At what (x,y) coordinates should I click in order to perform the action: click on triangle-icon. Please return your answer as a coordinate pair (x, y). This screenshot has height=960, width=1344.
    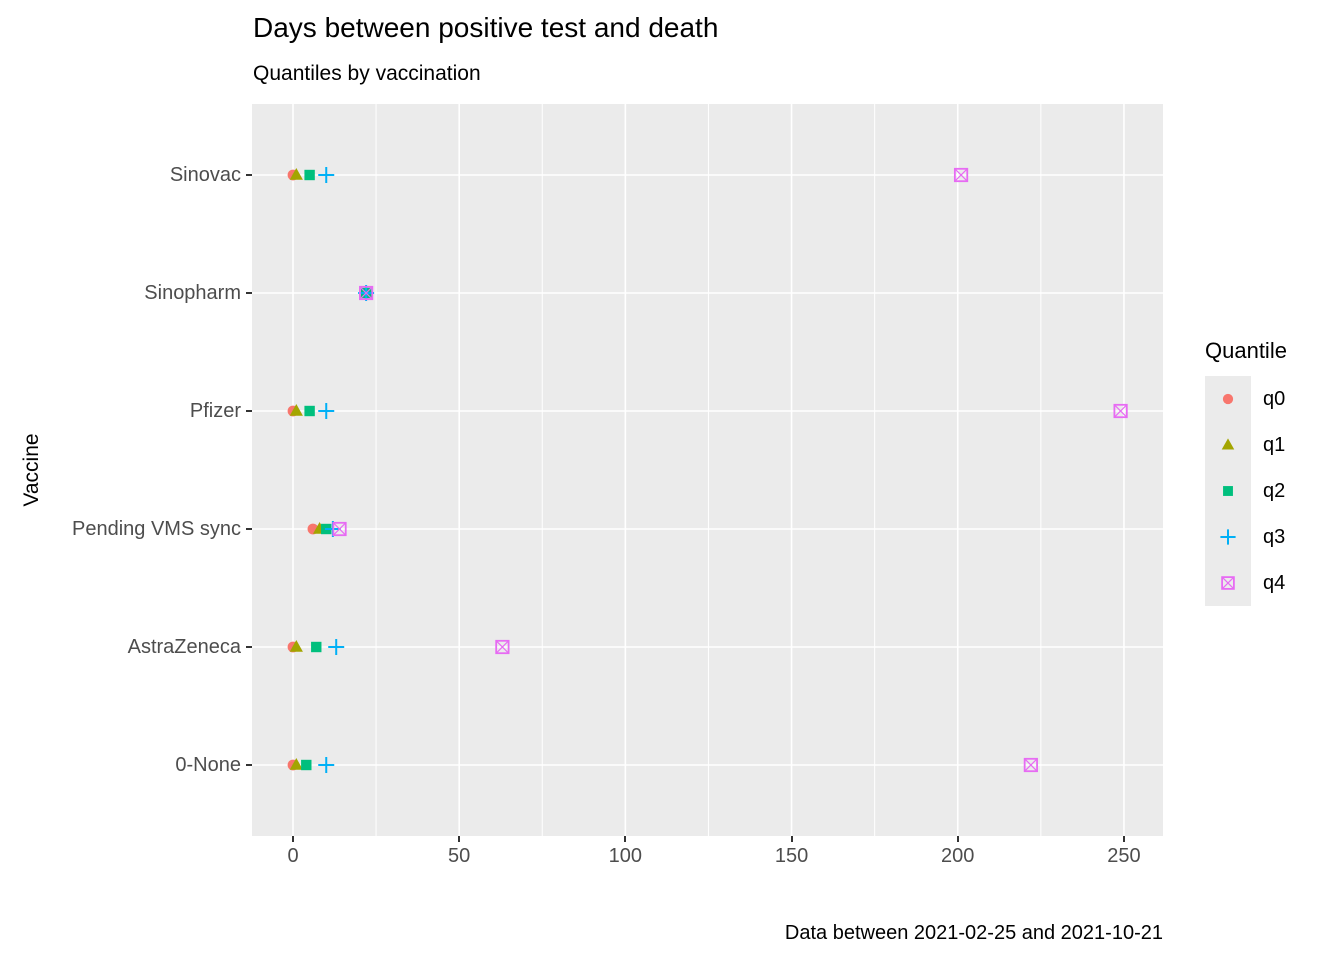
    Looking at the image, I should click on (1228, 444).